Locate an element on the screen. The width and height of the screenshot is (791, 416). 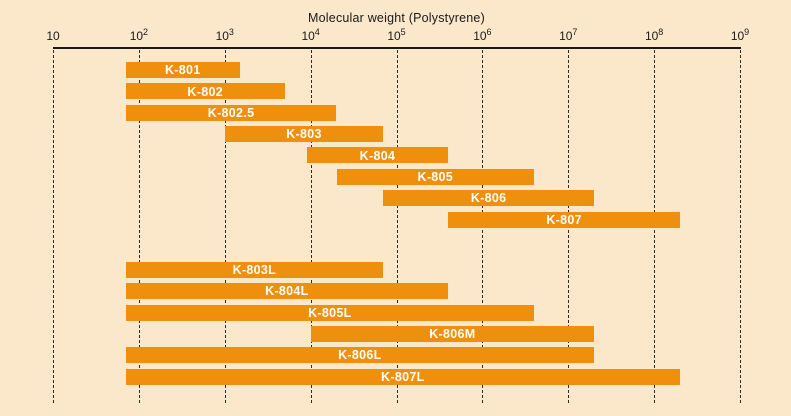
bar-label-K-806M: K-806M is located at coordinates (452, 334).